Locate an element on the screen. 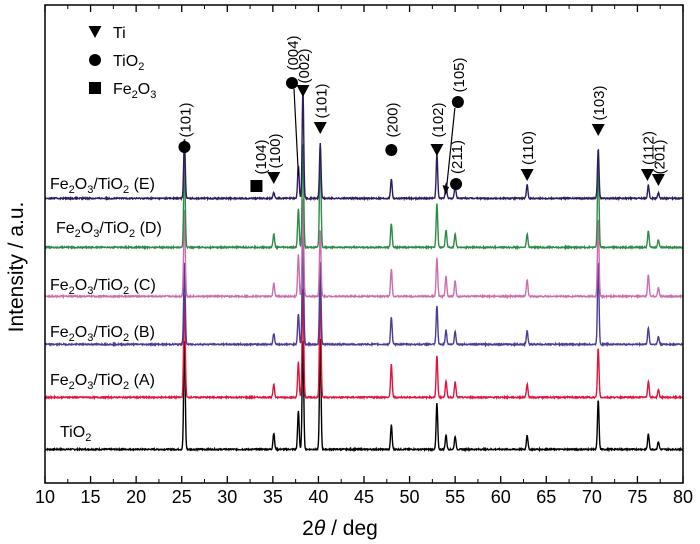  x-tick-label: 55 is located at coordinates (455, 497).